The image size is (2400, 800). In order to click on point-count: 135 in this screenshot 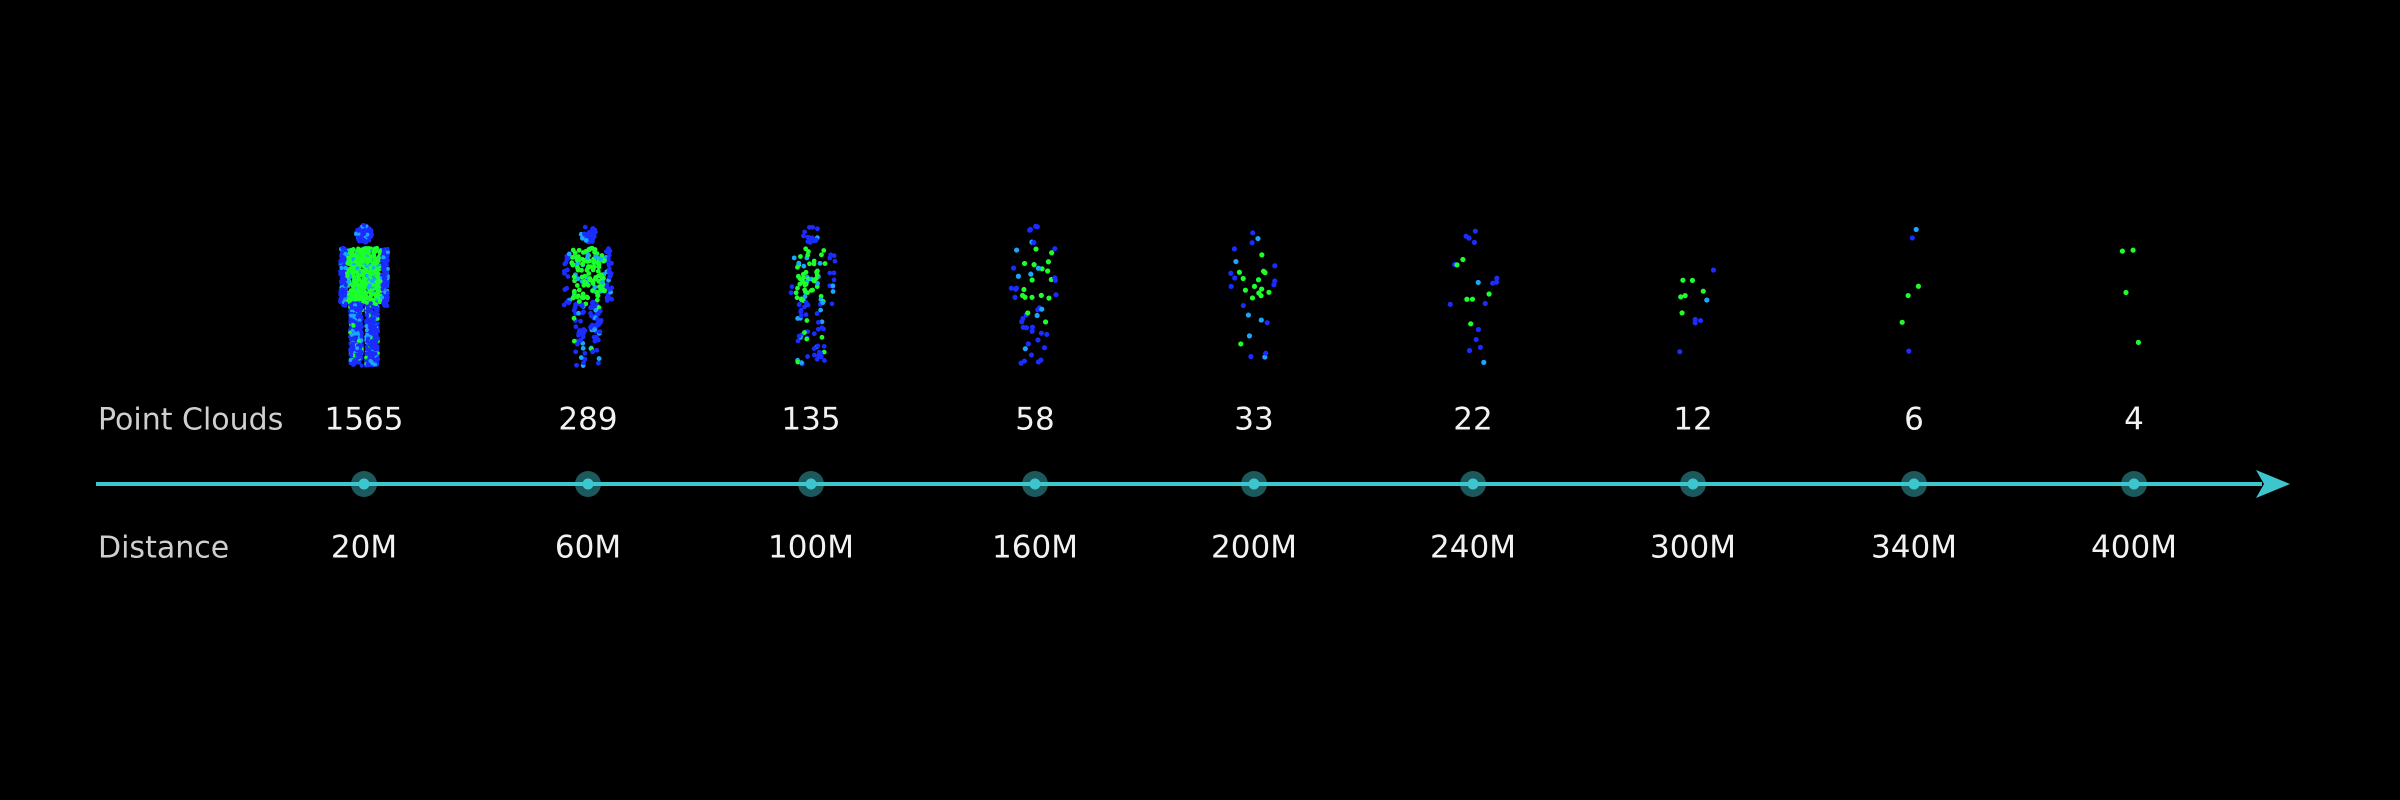, I will do `click(810, 420)`.